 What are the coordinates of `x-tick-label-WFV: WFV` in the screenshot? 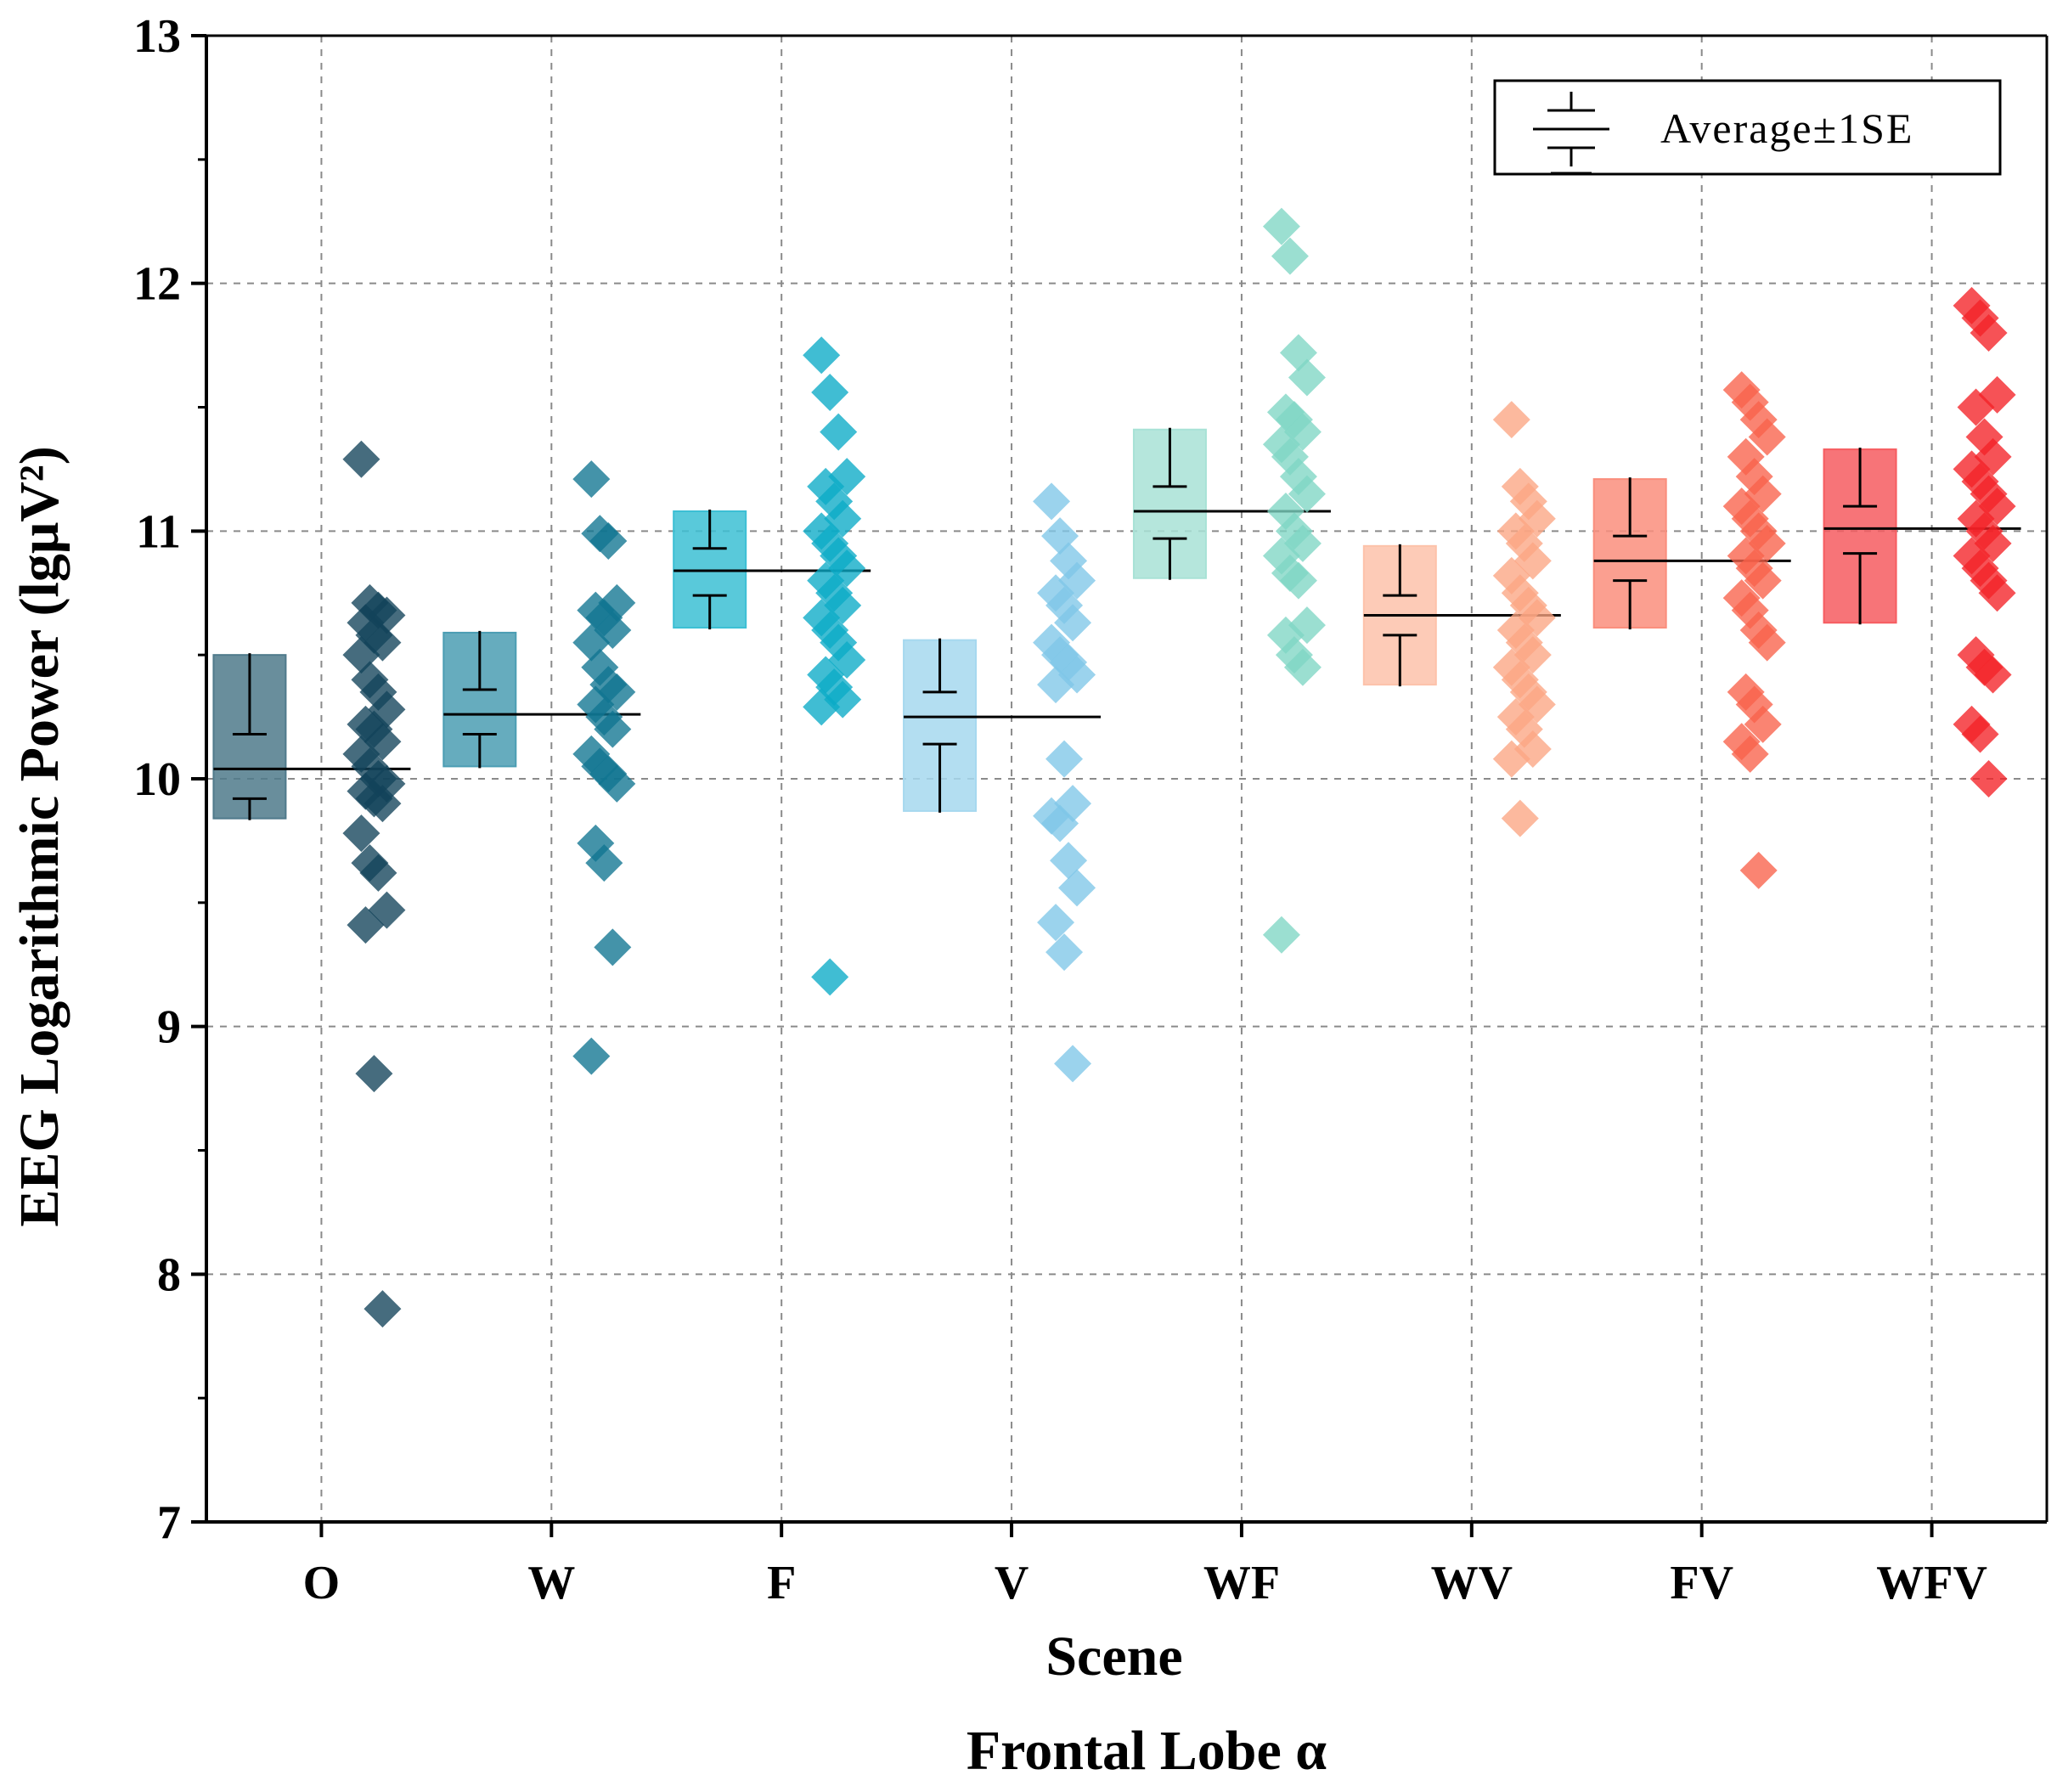 It's located at (1931, 1583).